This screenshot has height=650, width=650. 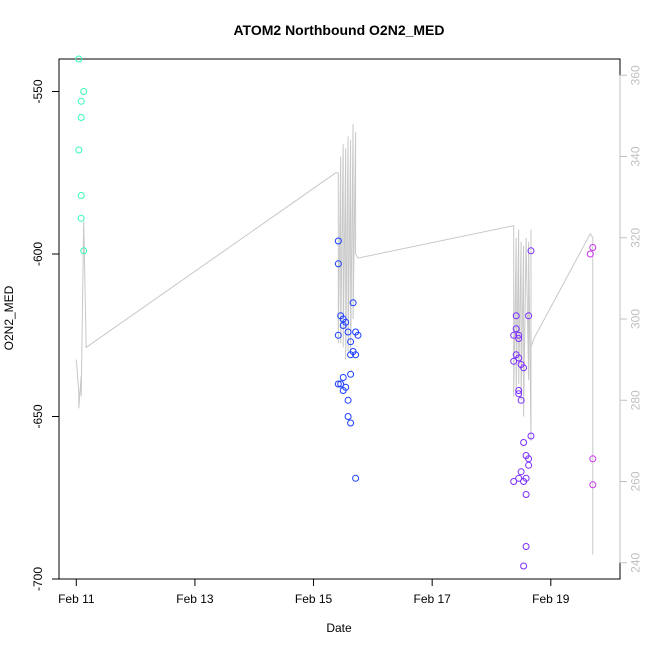 I want to click on y2-tick-label: 320, so click(x=635, y=237).